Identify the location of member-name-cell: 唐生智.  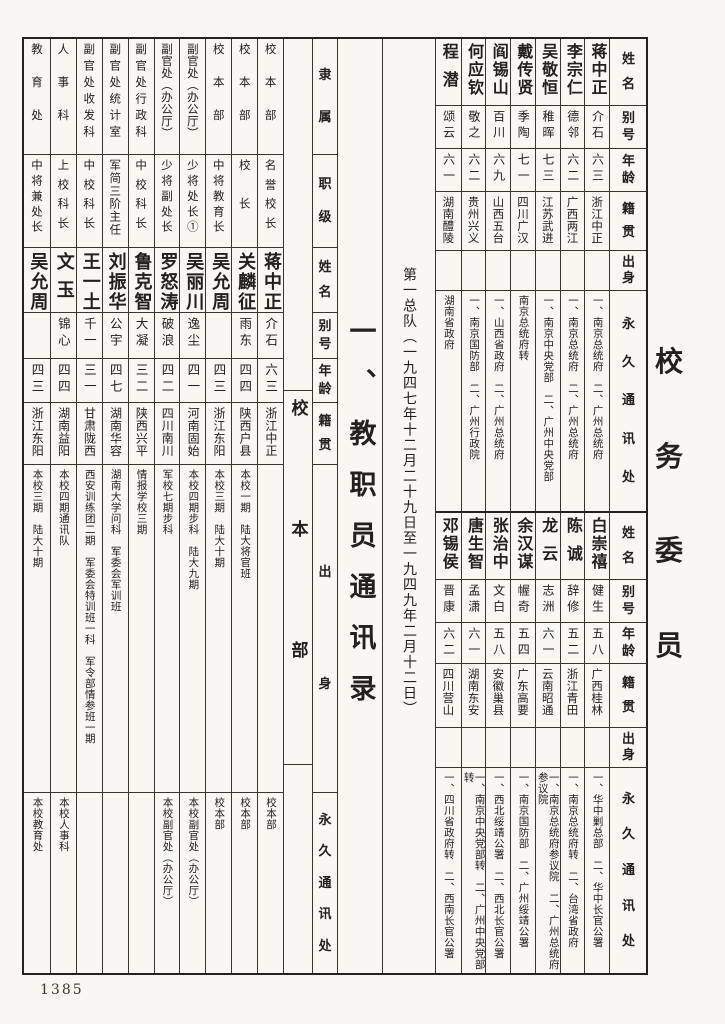
(473, 546).